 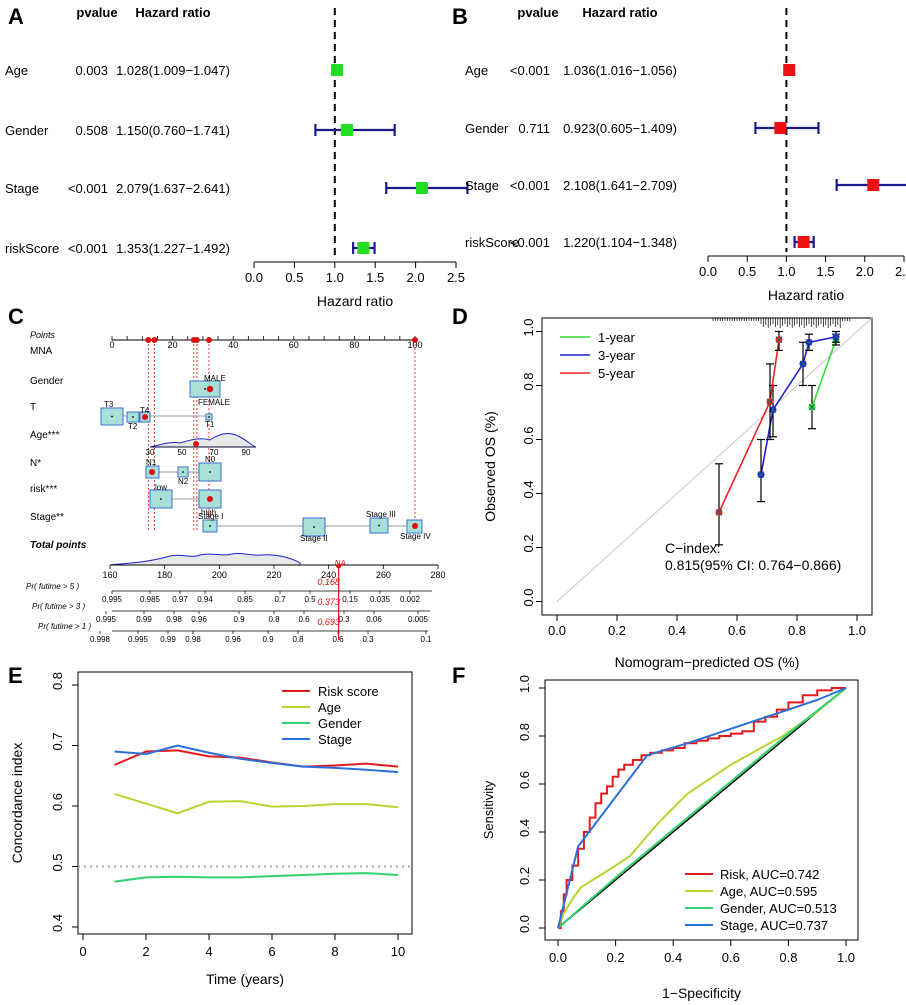 What do you see at coordinates (57, 802) in the screenshot?
I see `y-tick-label: 0.6` at bounding box center [57, 802].